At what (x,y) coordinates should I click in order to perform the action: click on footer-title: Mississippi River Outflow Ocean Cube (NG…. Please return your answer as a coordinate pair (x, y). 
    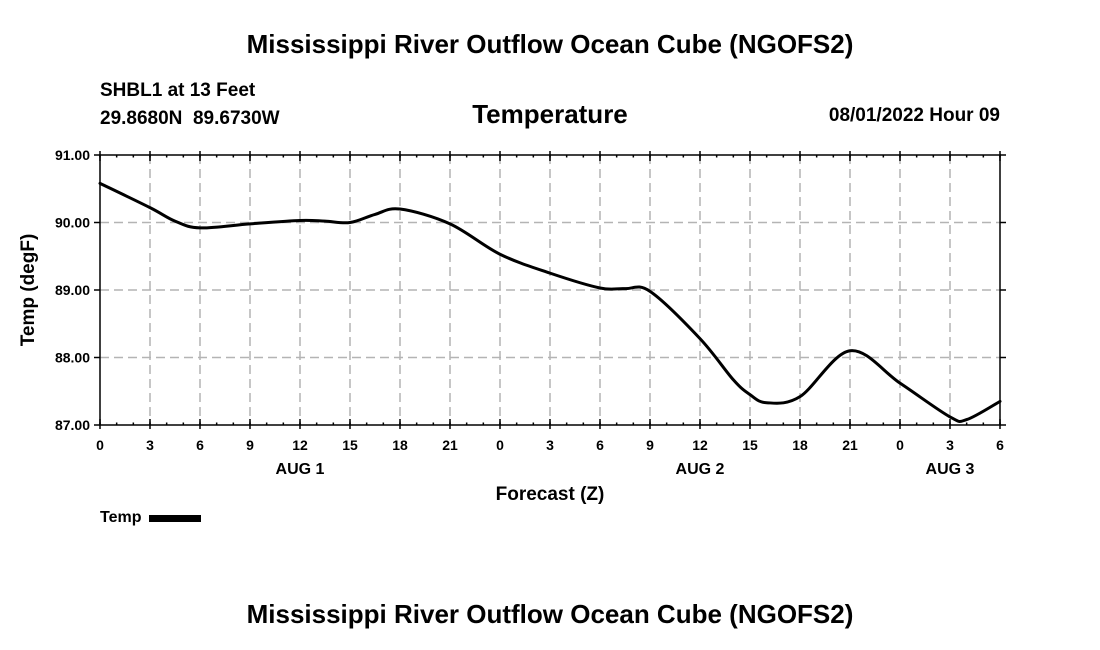
    Looking at the image, I should click on (550, 614).